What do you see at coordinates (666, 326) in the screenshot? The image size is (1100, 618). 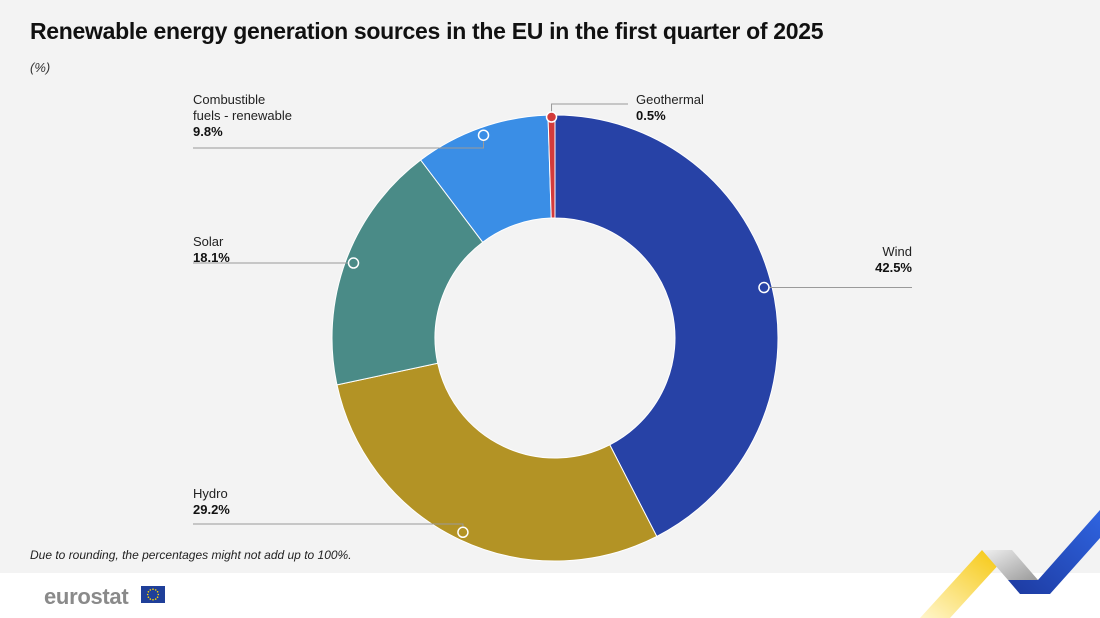 I see `slice-wind` at bounding box center [666, 326].